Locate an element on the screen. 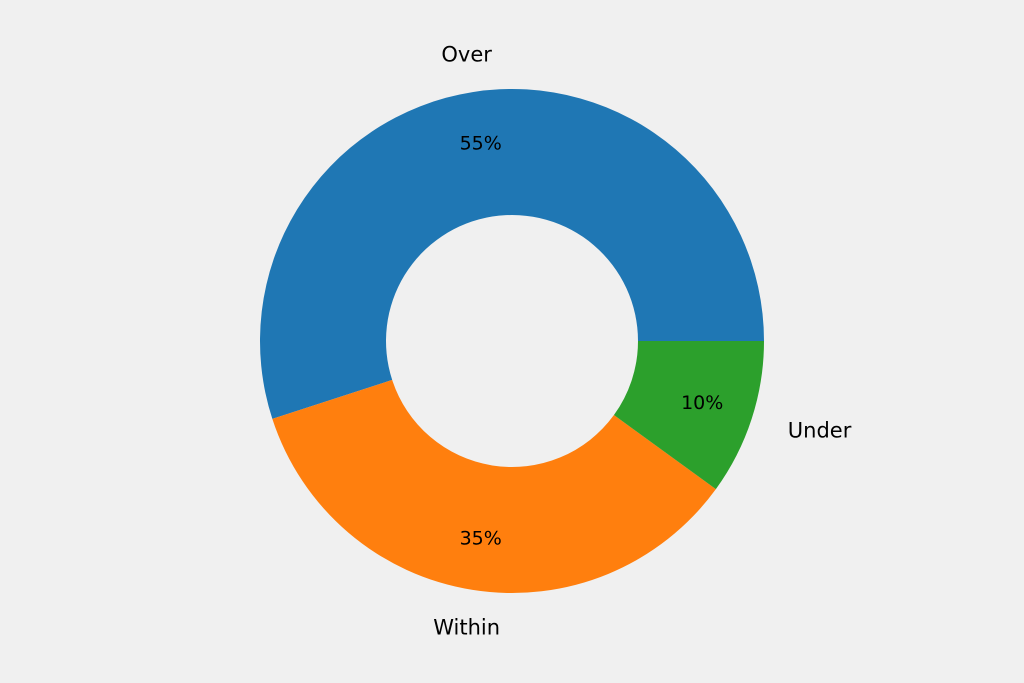 The height and width of the screenshot is (683, 1024). category-label-under: Under is located at coordinates (820, 431).